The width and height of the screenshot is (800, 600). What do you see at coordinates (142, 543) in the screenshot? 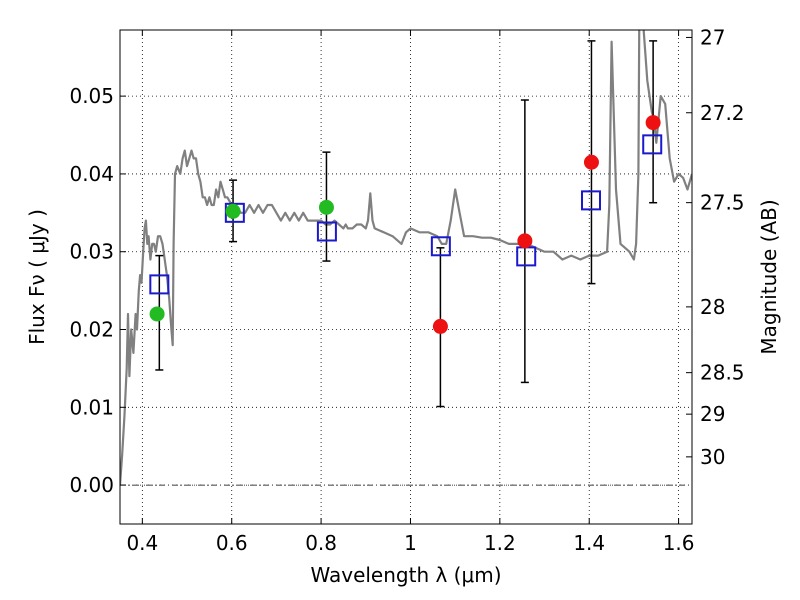
I see `x-tick-label: 0.4` at bounding box center [142, 543].